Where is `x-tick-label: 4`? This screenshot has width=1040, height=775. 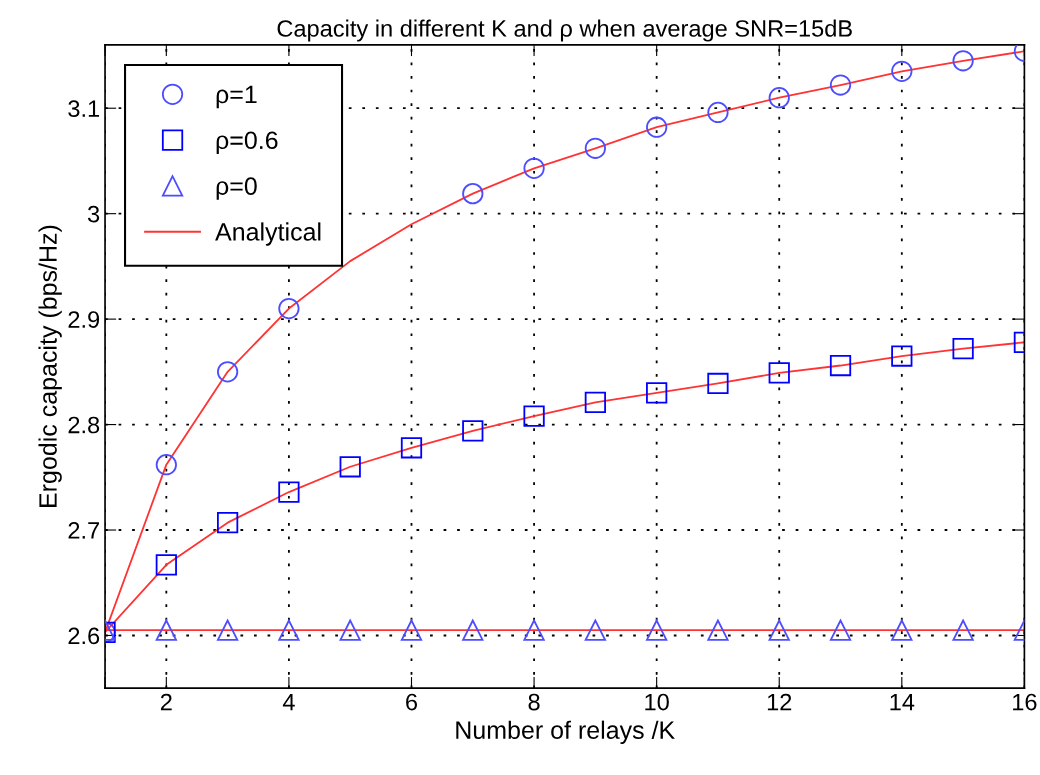
x-tick-label: 4 is located at coordinates (288, 702).